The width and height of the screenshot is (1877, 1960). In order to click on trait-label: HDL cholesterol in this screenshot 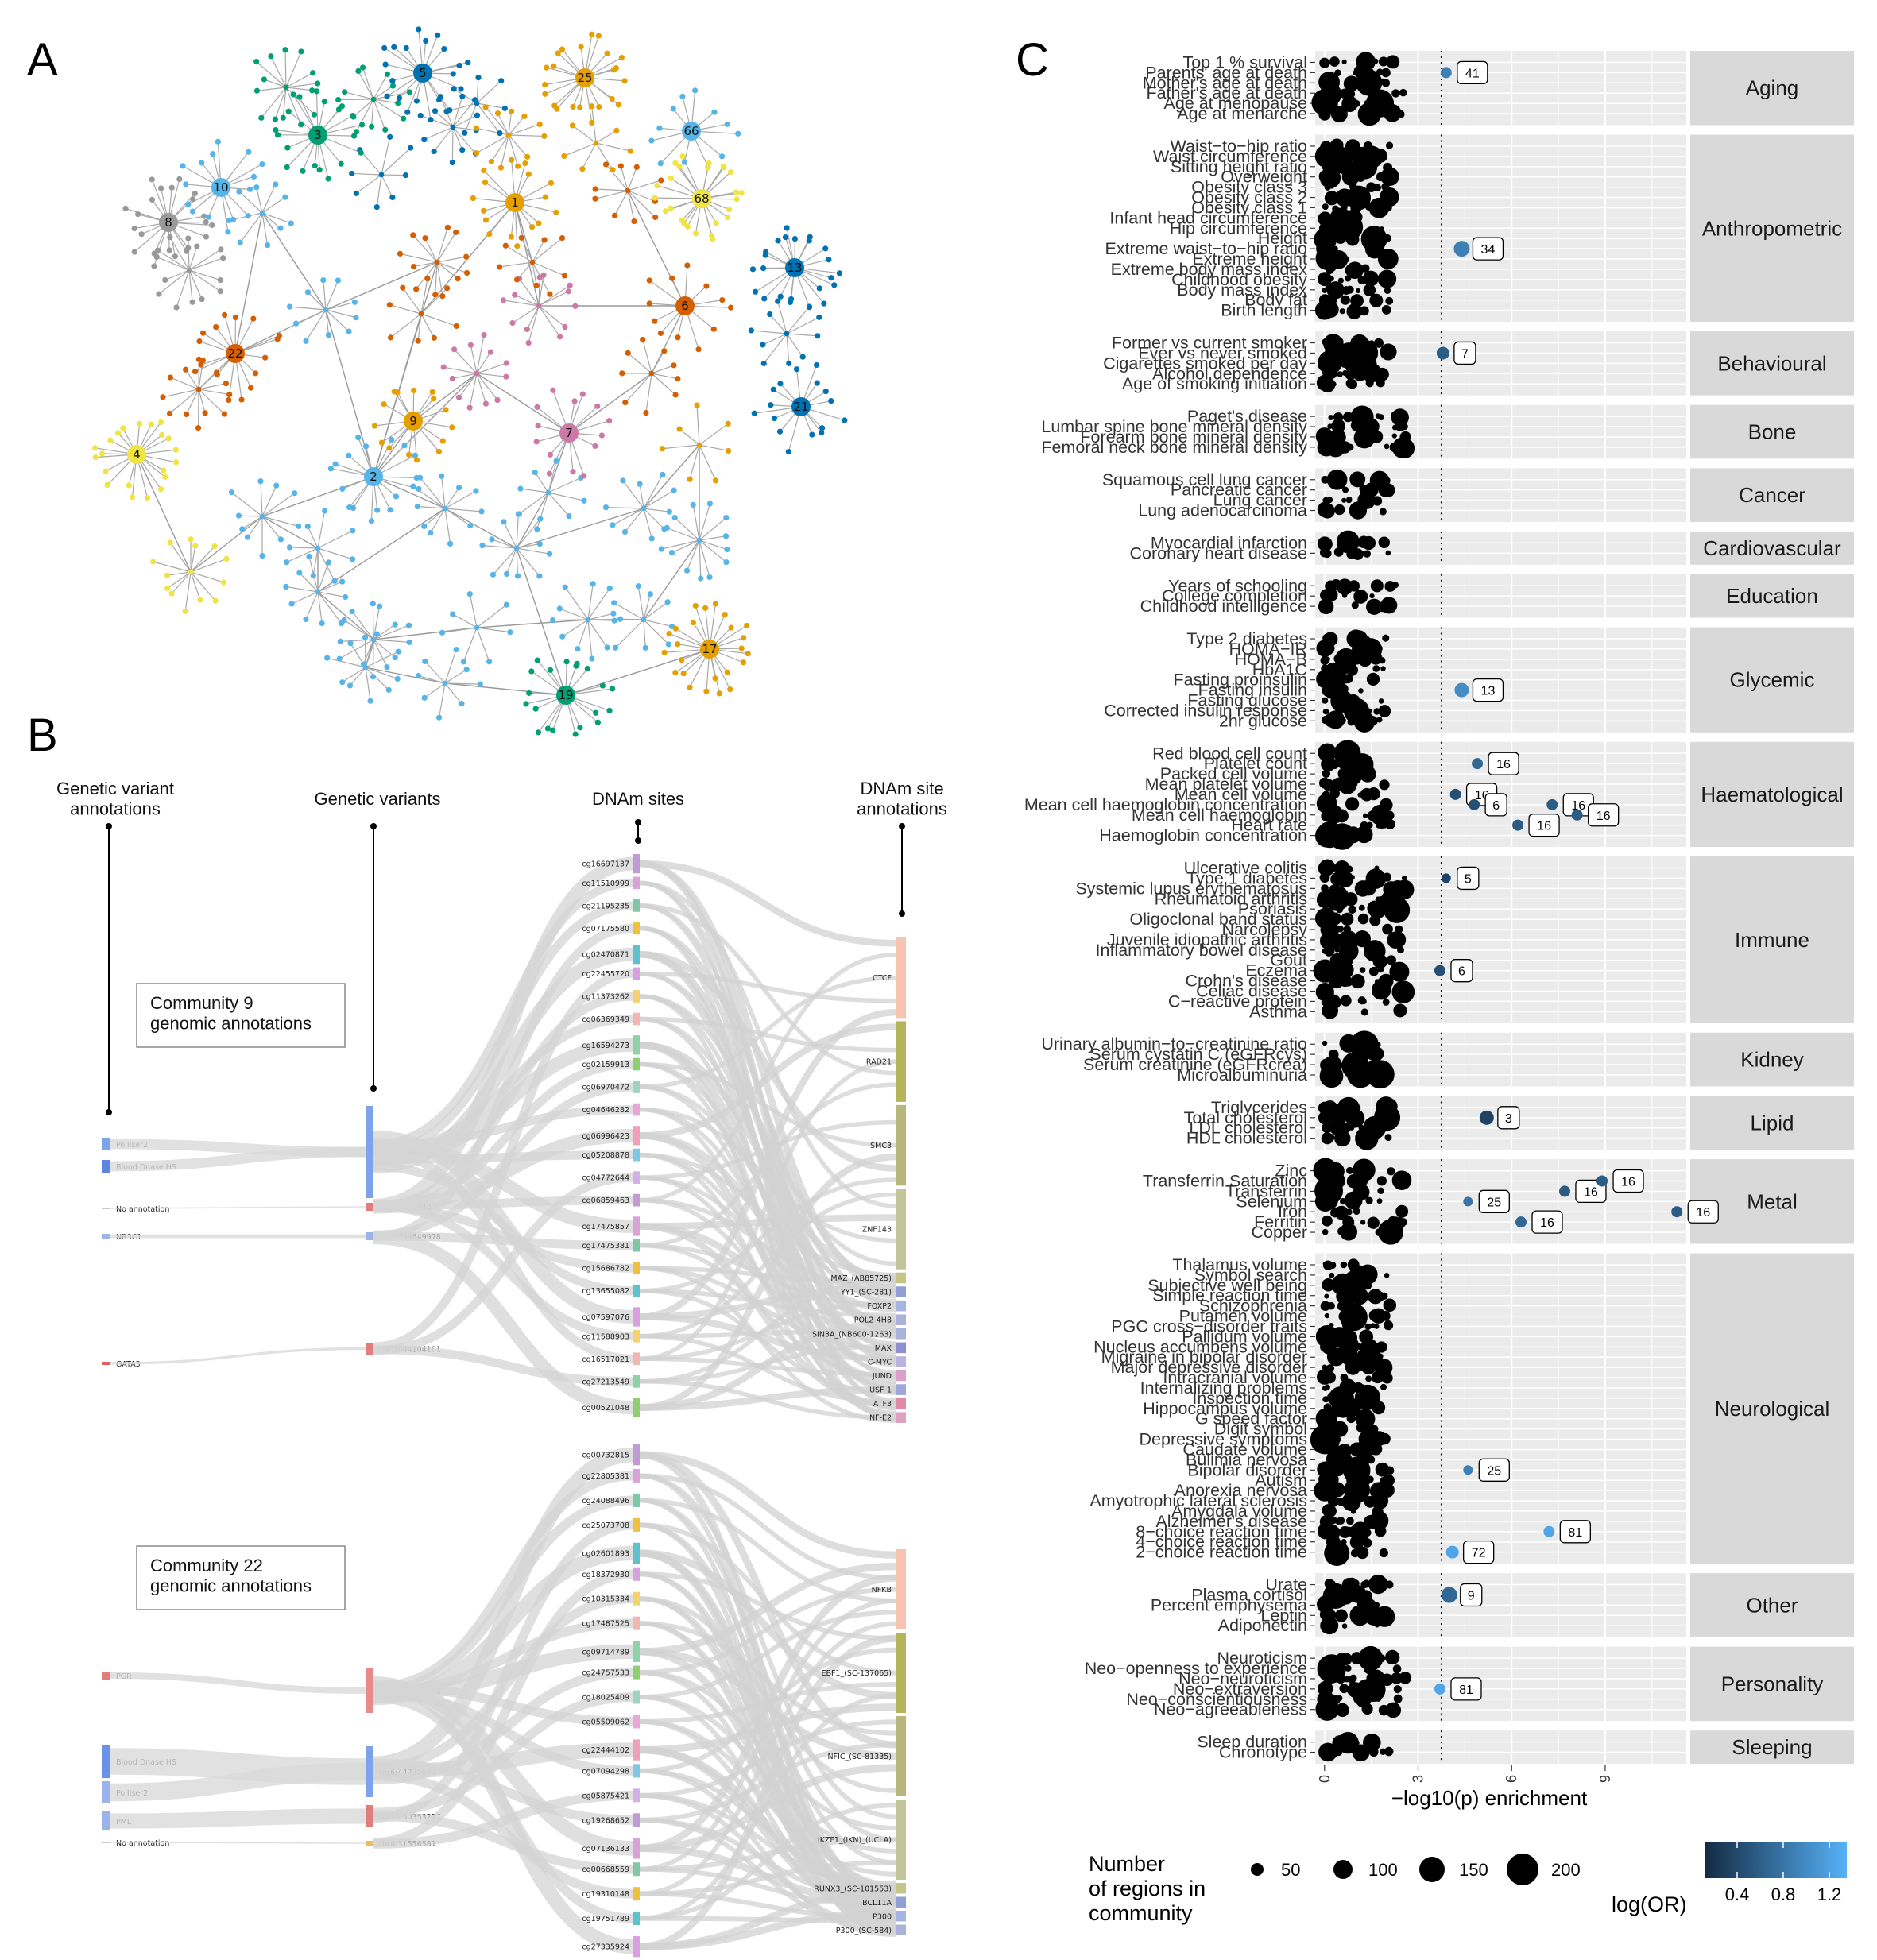, I will do `click(1247, 1138)`.